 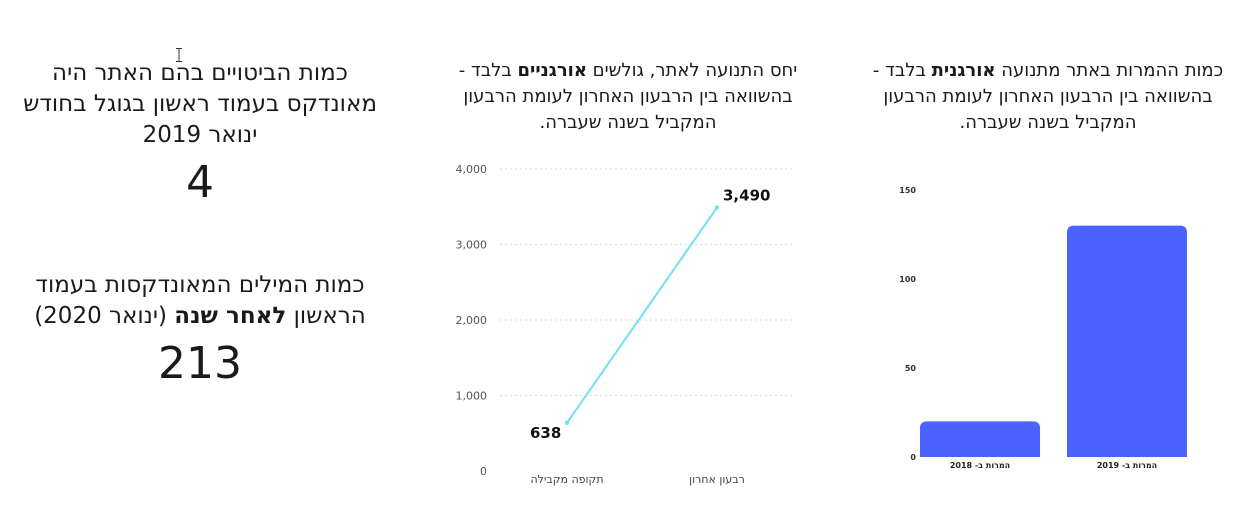 I want to click on series-line, so click(x=642, y=315).